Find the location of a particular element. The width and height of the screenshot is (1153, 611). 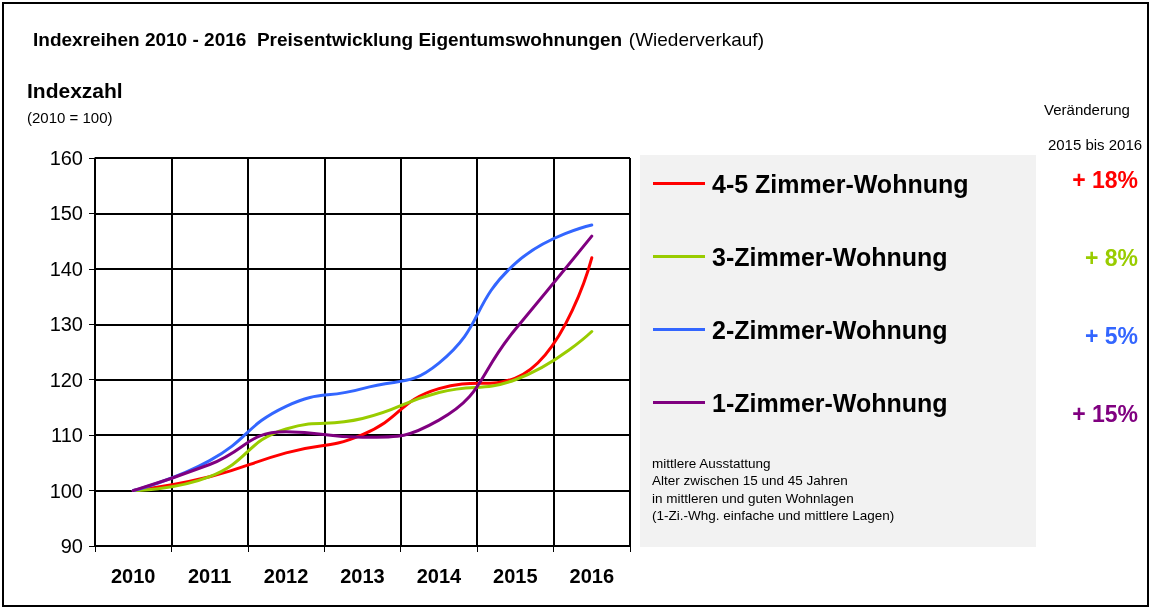

text: (Wiederverkauf) is located at coordinates (696, 39).